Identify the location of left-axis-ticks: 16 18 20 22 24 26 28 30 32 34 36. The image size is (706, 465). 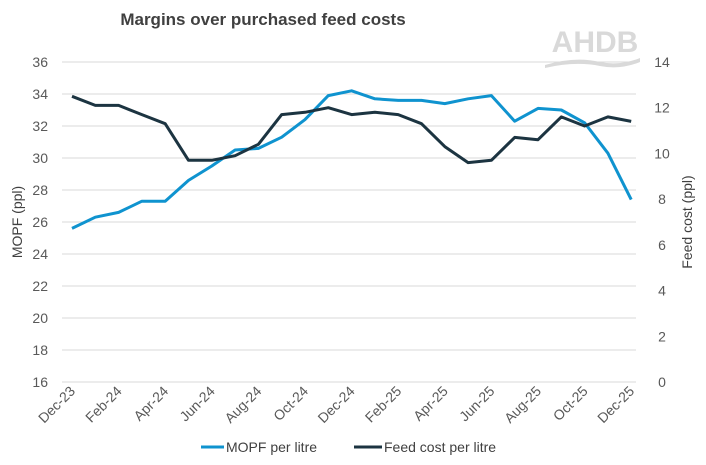
(40, 222).